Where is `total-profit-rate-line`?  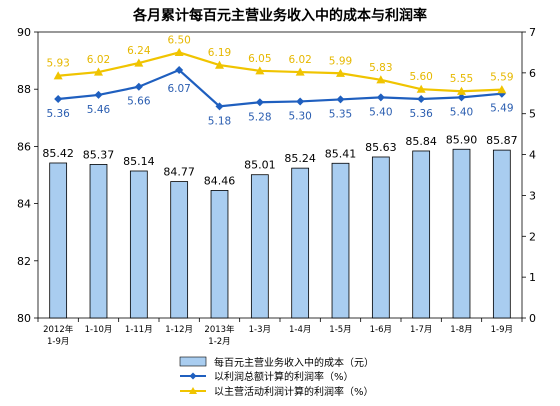 total-profit-rate-line is located at coordinates (280, 88).